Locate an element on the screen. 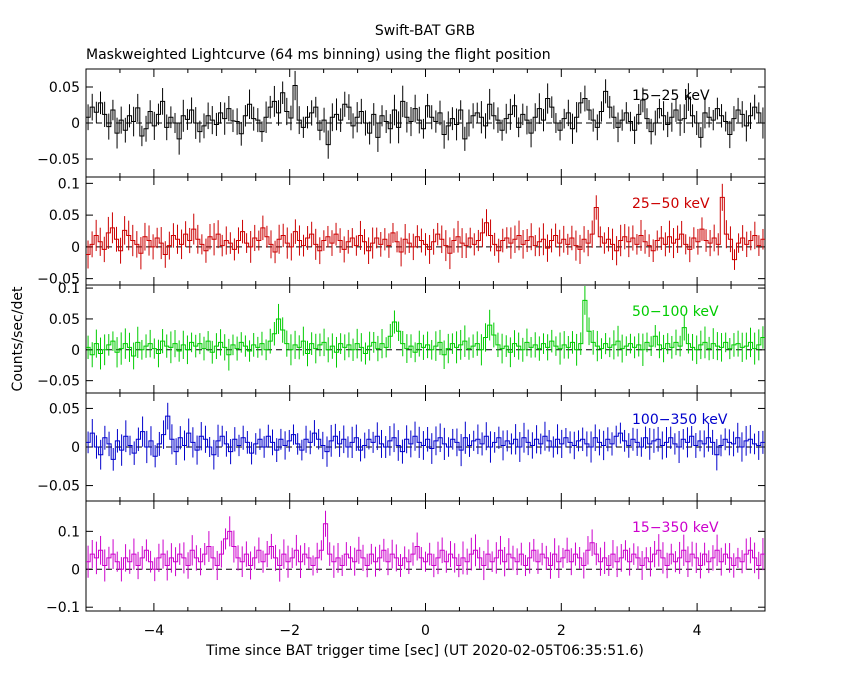 This screenshot has height=680, width=850. x-tick-label: 0 is located at coordinates (425, 631).